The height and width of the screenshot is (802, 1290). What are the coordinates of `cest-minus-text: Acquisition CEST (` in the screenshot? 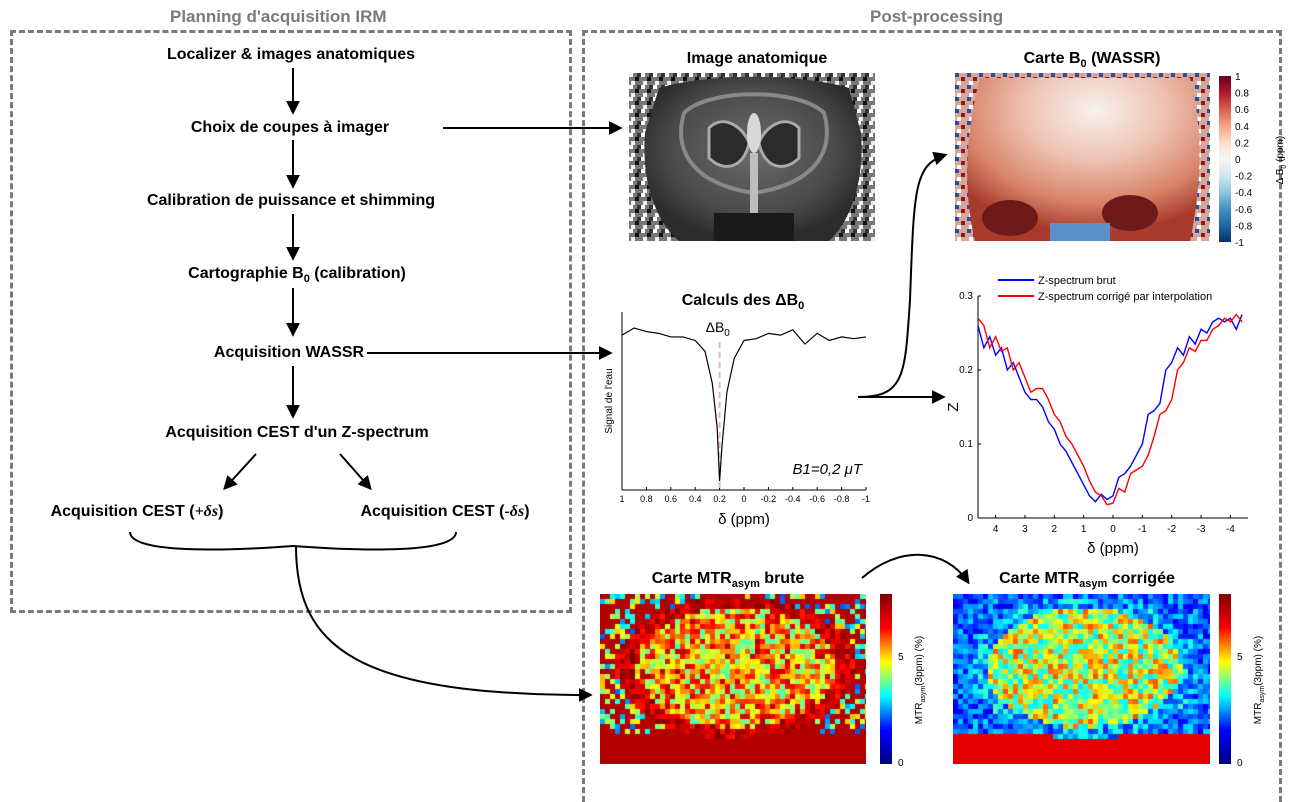 It's located at (432, 511).